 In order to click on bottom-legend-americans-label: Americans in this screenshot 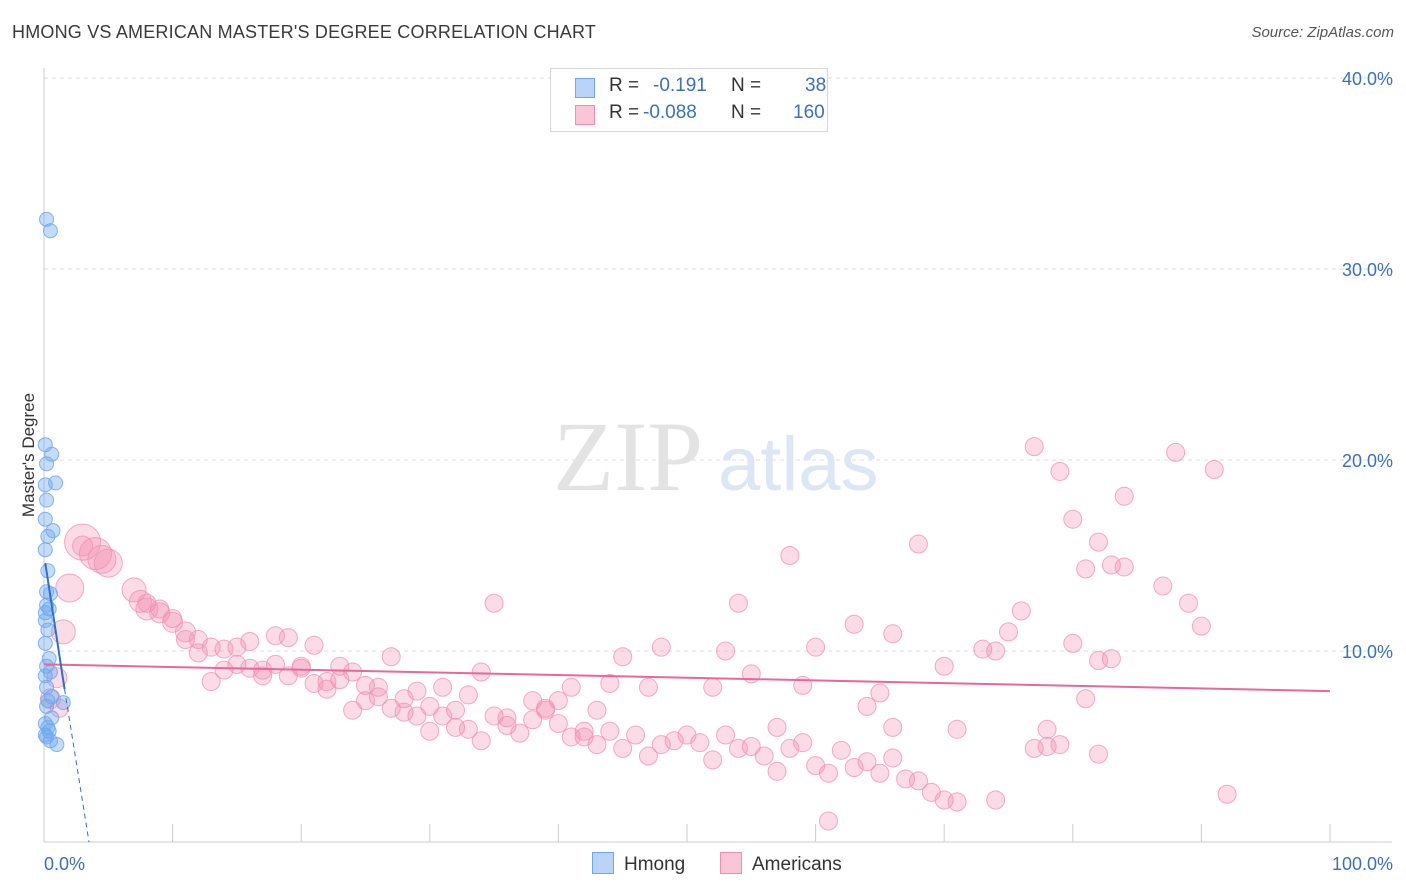, I will do `click(797, 864)`.